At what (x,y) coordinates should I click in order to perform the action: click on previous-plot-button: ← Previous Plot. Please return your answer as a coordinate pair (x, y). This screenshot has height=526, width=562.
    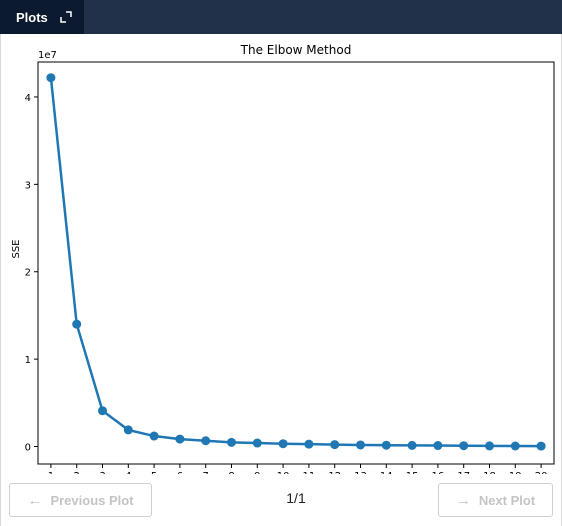
    Looking at the image, I should click on (80, 500).